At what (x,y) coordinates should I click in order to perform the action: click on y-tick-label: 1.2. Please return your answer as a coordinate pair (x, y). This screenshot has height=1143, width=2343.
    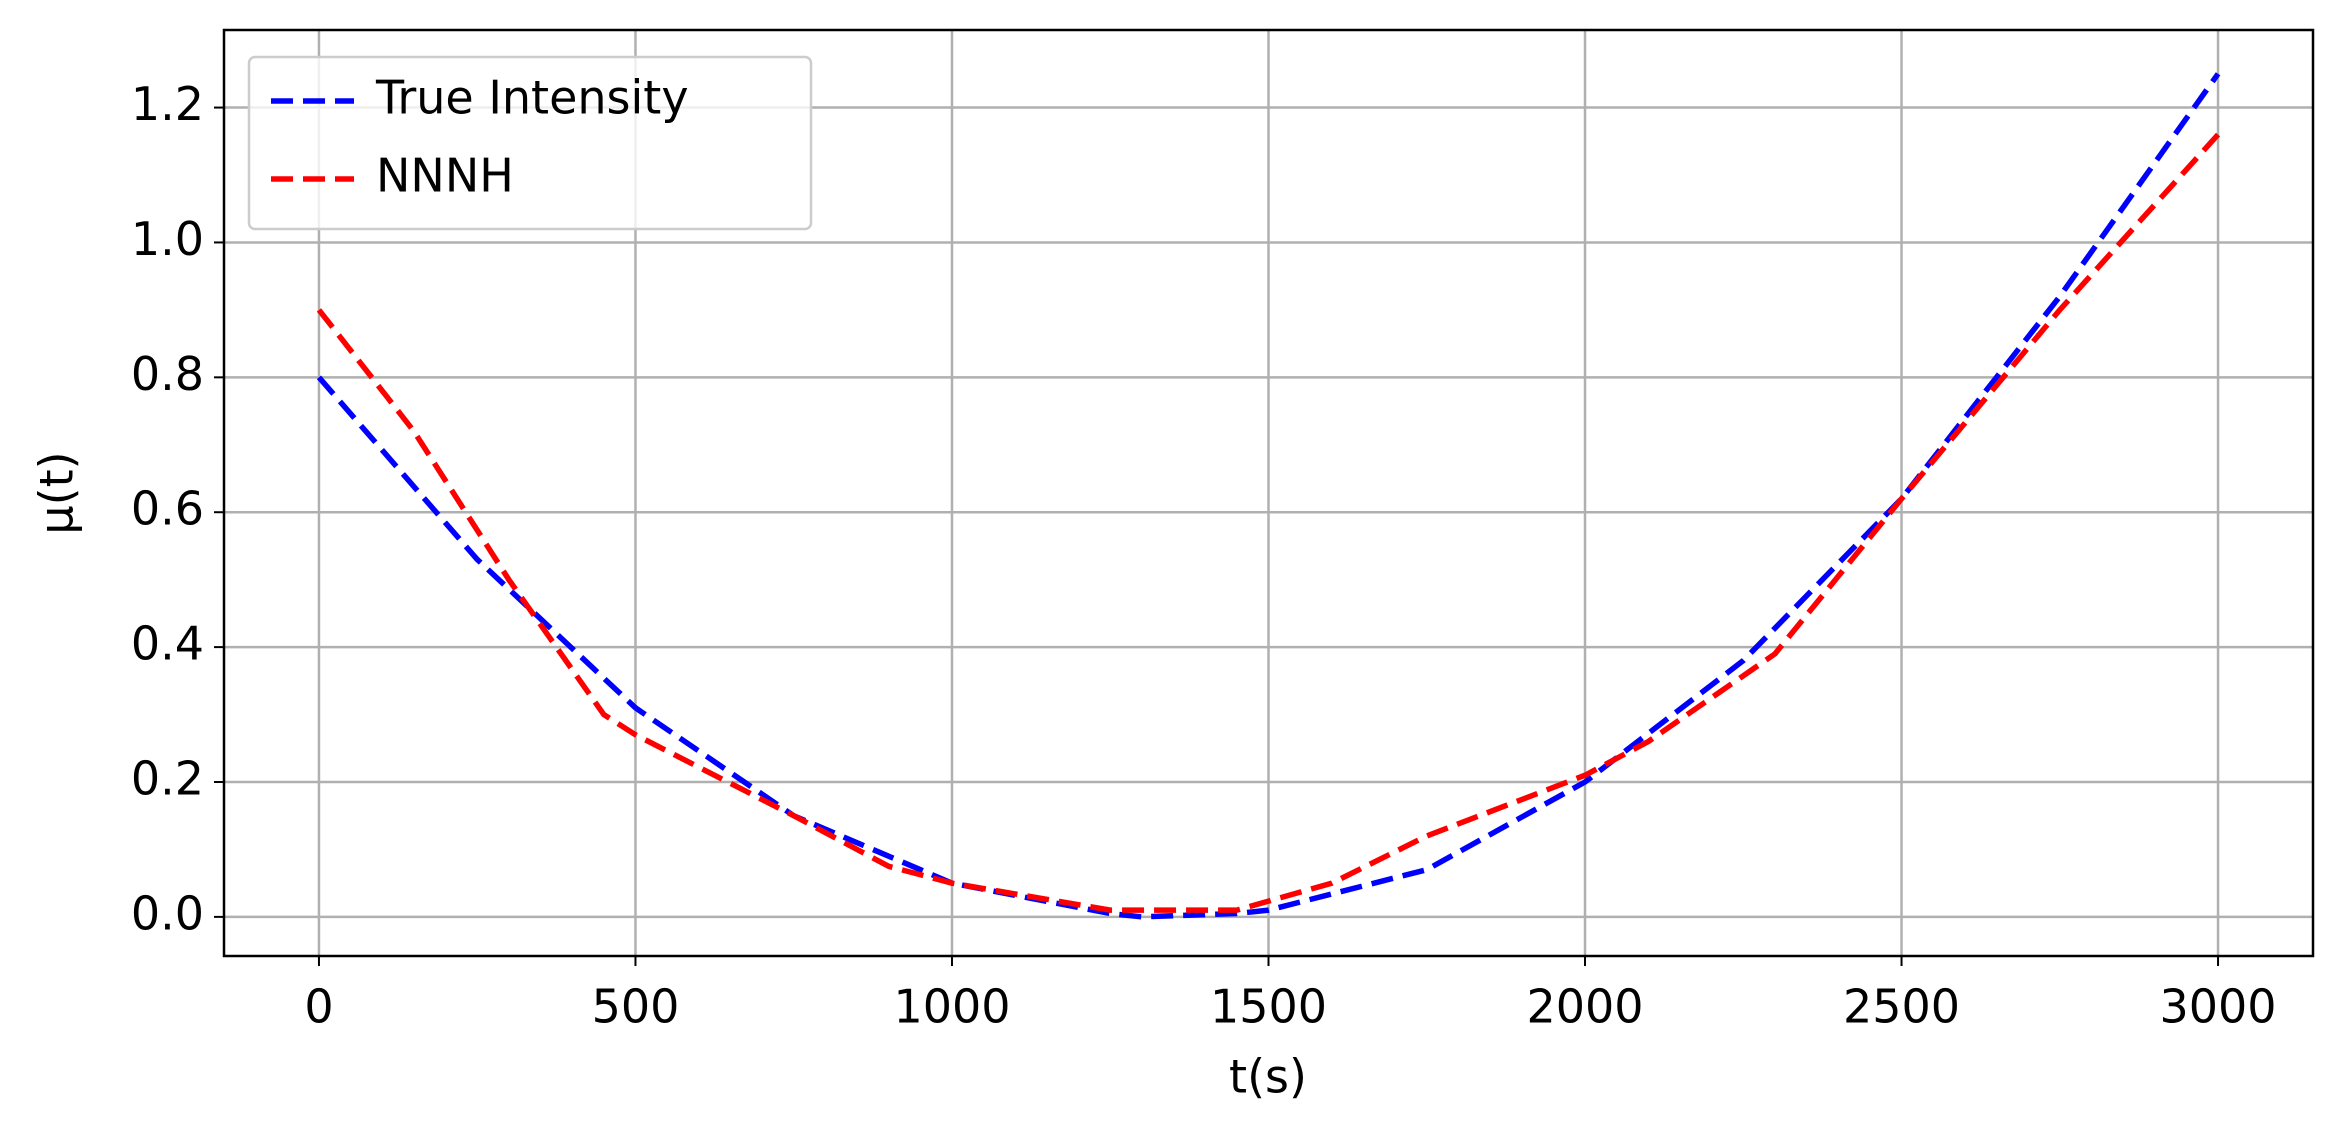
    Looking at the image, I should click on (167, 104).